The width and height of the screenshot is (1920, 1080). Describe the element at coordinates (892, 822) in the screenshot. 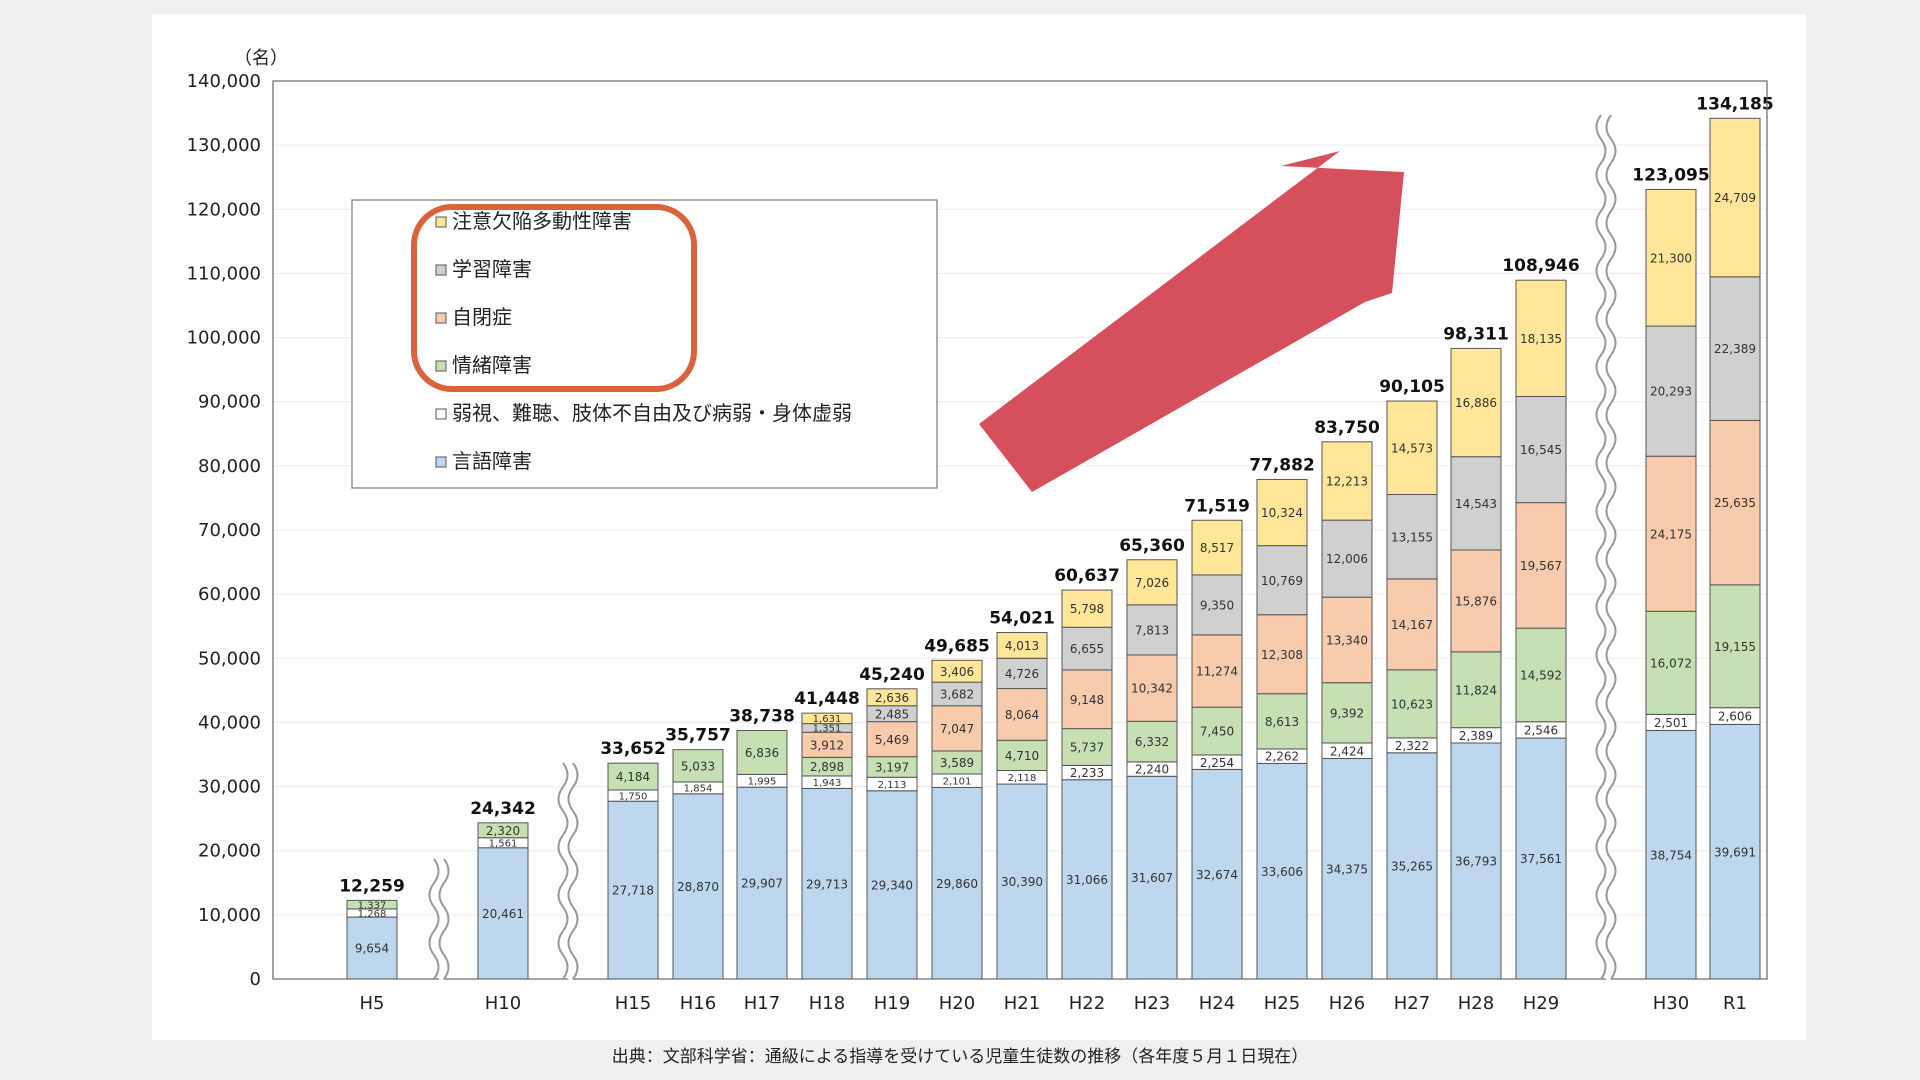

I see `bar-stack-H19: 29,340 2,113 3,197 5,469 2,485 2,636 45,240` at that location.